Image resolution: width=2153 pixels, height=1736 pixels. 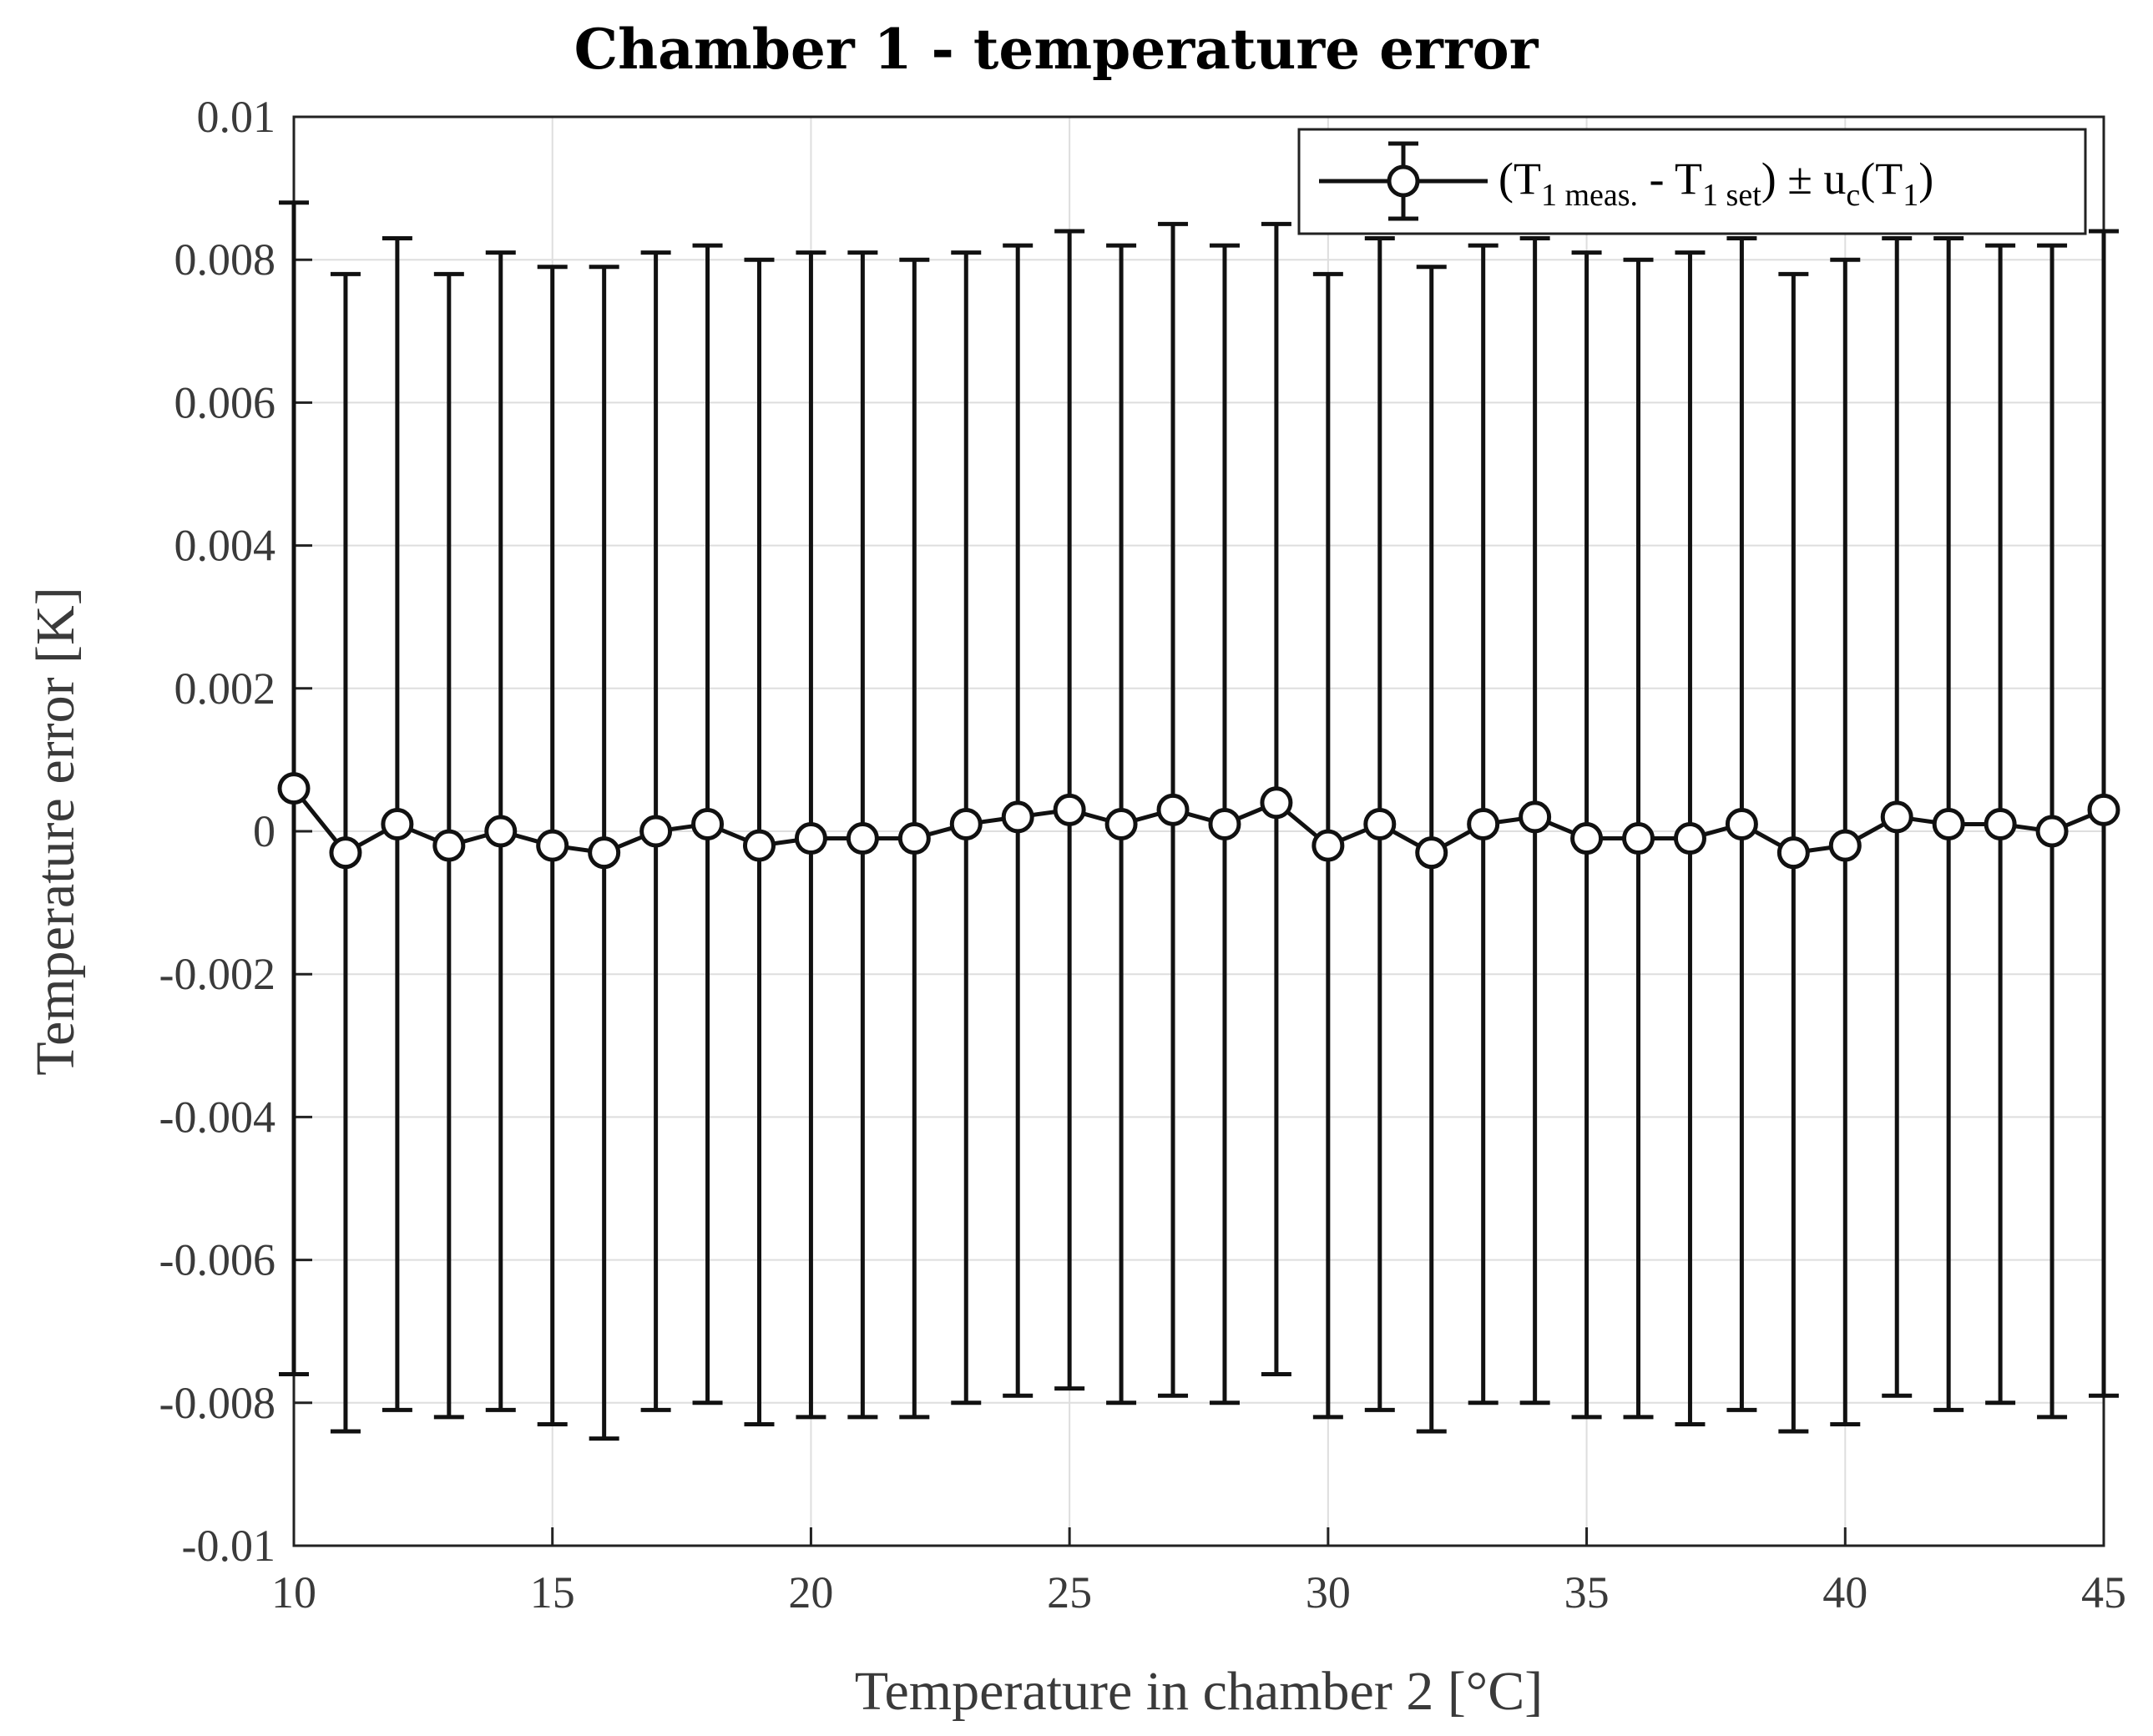 I want to click on y-tick-label: 0.002, so click(x=225, y=689).